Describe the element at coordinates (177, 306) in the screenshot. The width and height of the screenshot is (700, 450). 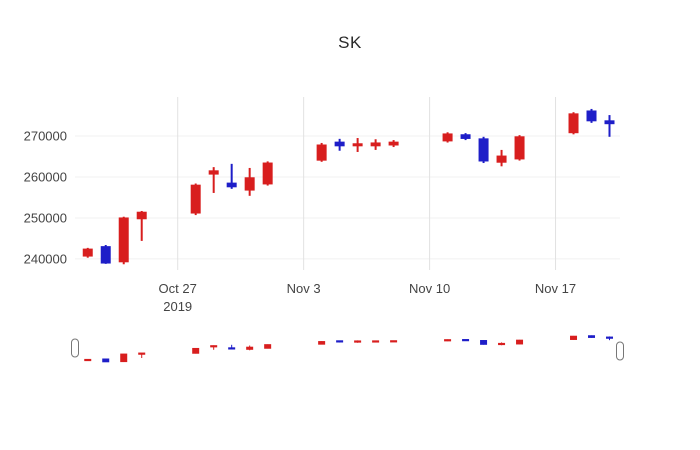
I see `x-tick-label: 2019` at that location.